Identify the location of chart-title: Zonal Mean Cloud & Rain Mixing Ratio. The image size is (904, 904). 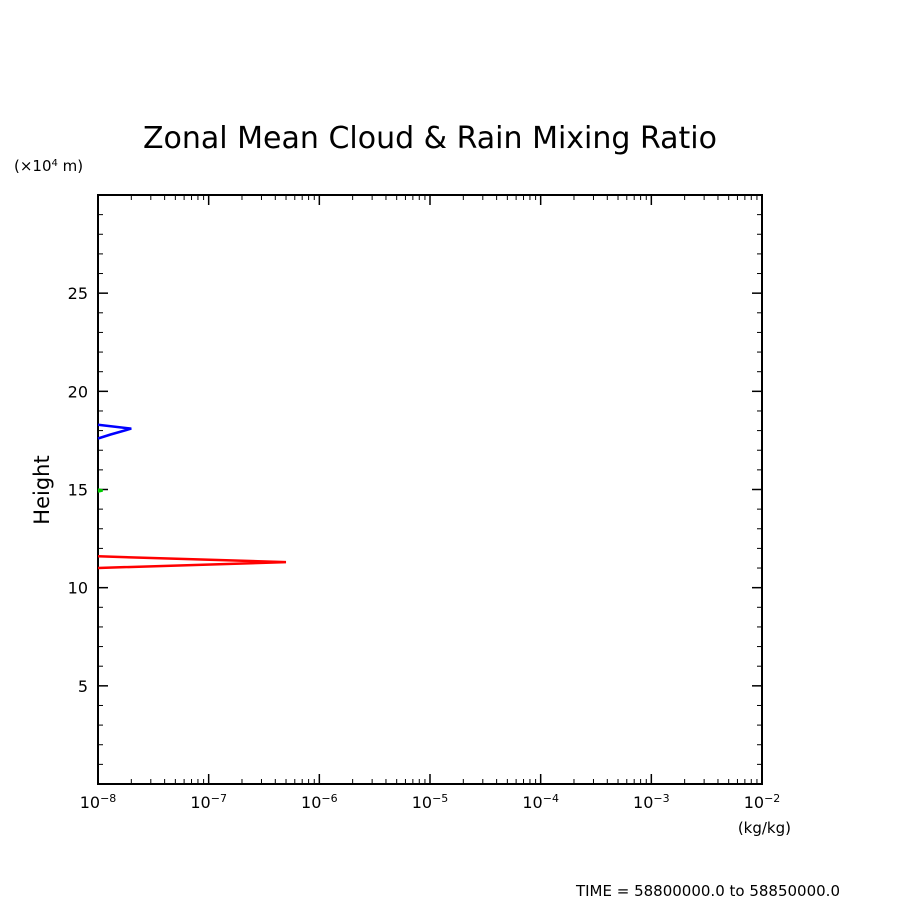
(430, 138).